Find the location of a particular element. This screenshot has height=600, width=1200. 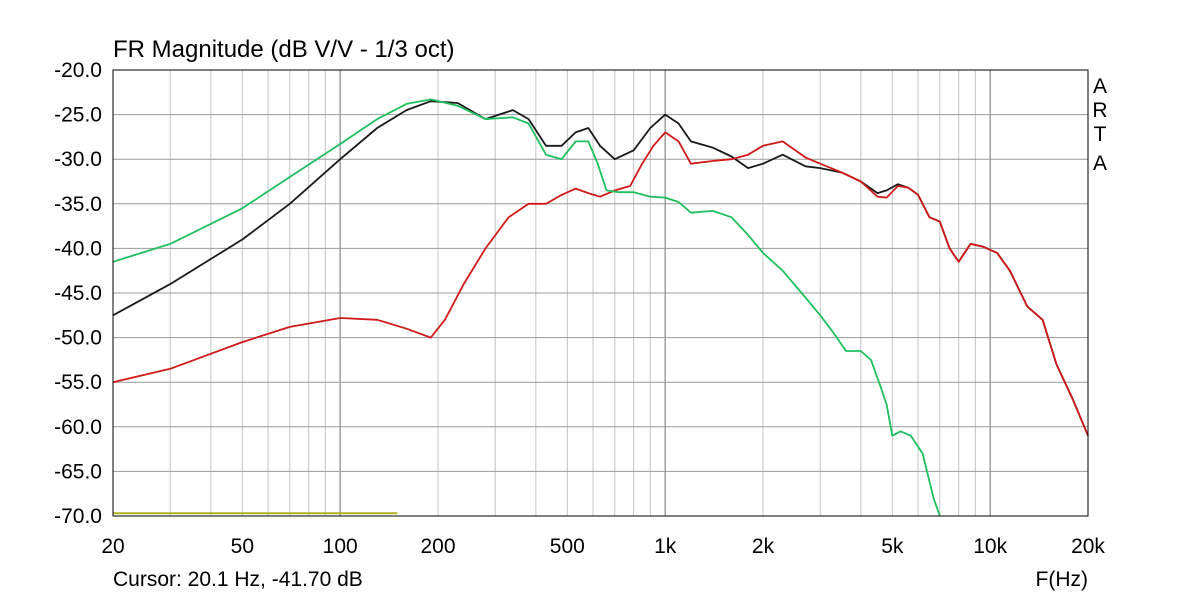

y-tick-label: -50.0 is located at coordinates (78, 338).